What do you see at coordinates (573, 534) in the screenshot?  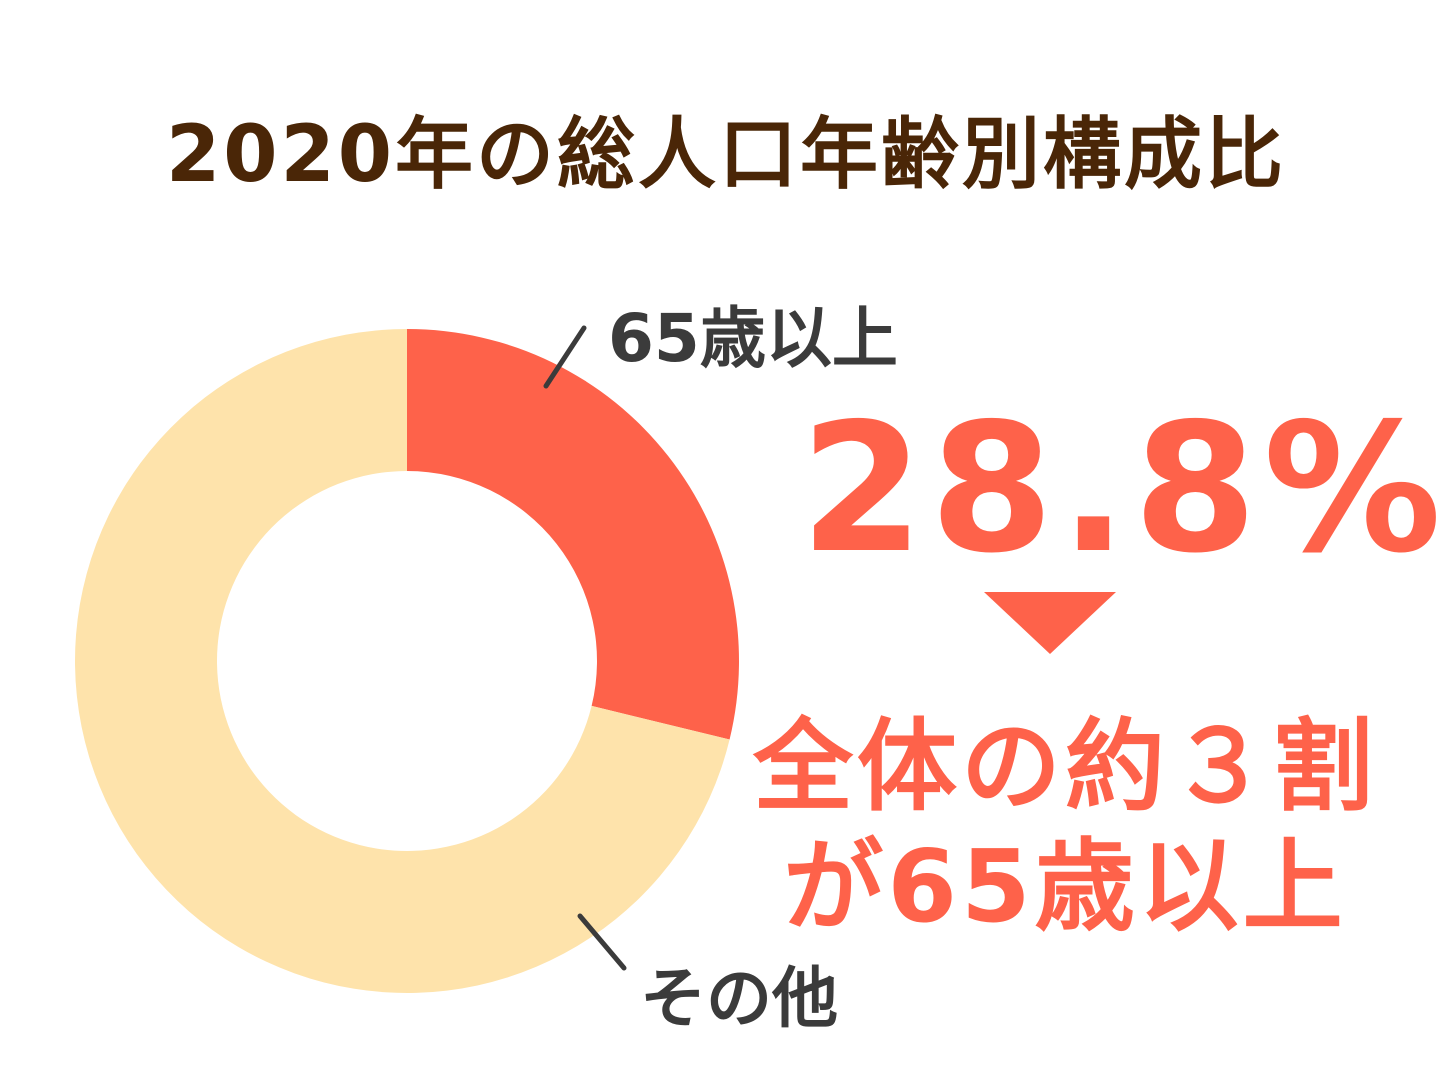 I see `slice-senior` at bounding box center [573, 534].